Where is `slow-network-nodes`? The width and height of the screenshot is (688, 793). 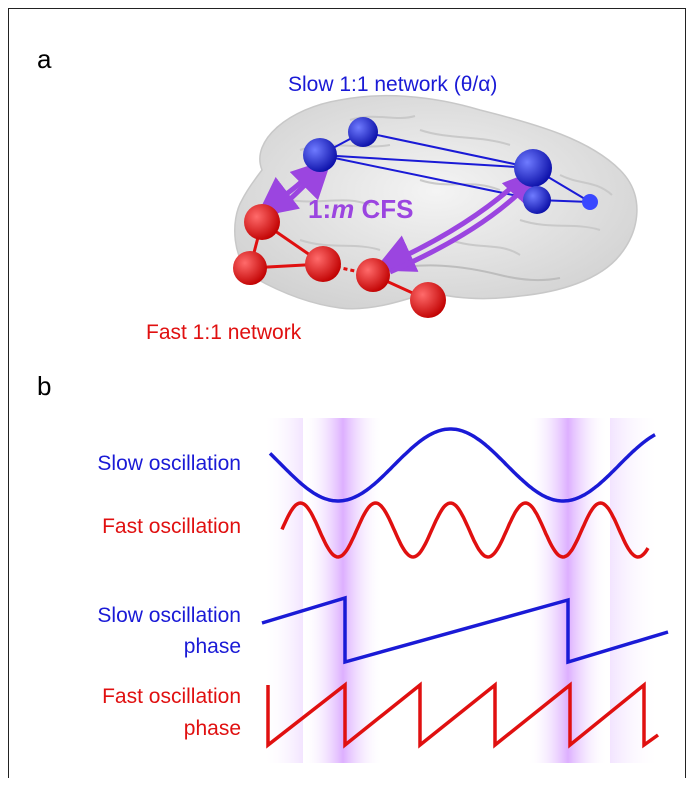 slow-network-nodes is located at coordinates (450, 165).